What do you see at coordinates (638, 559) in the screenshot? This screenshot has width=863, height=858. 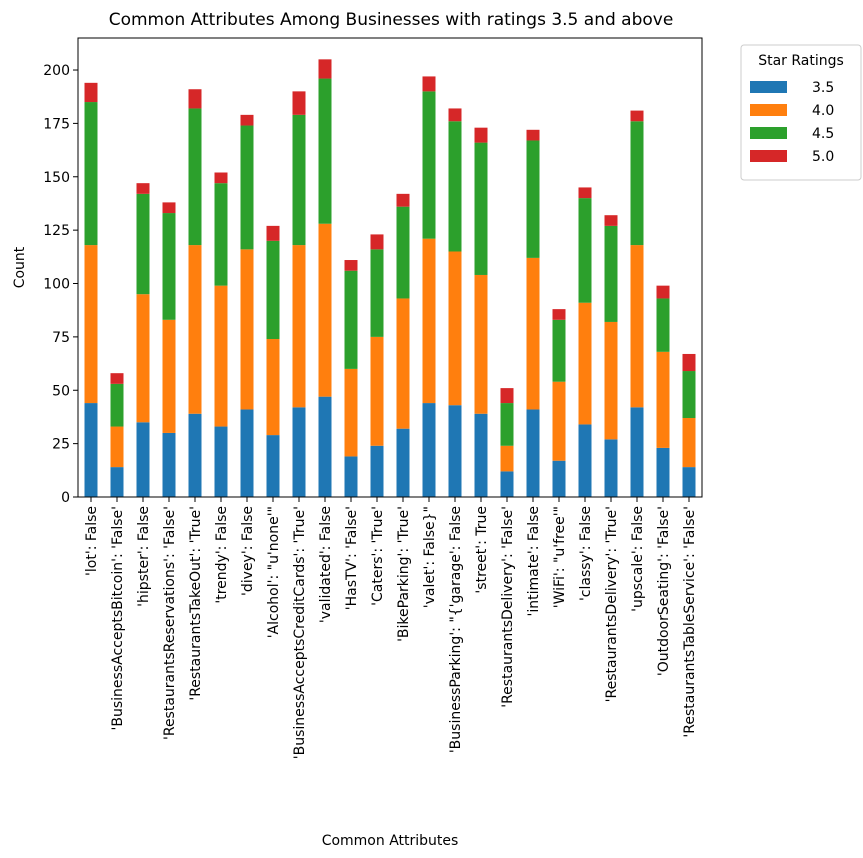 I see `x-tick-label: 'upscale': False` at bounding box center [638, 559].